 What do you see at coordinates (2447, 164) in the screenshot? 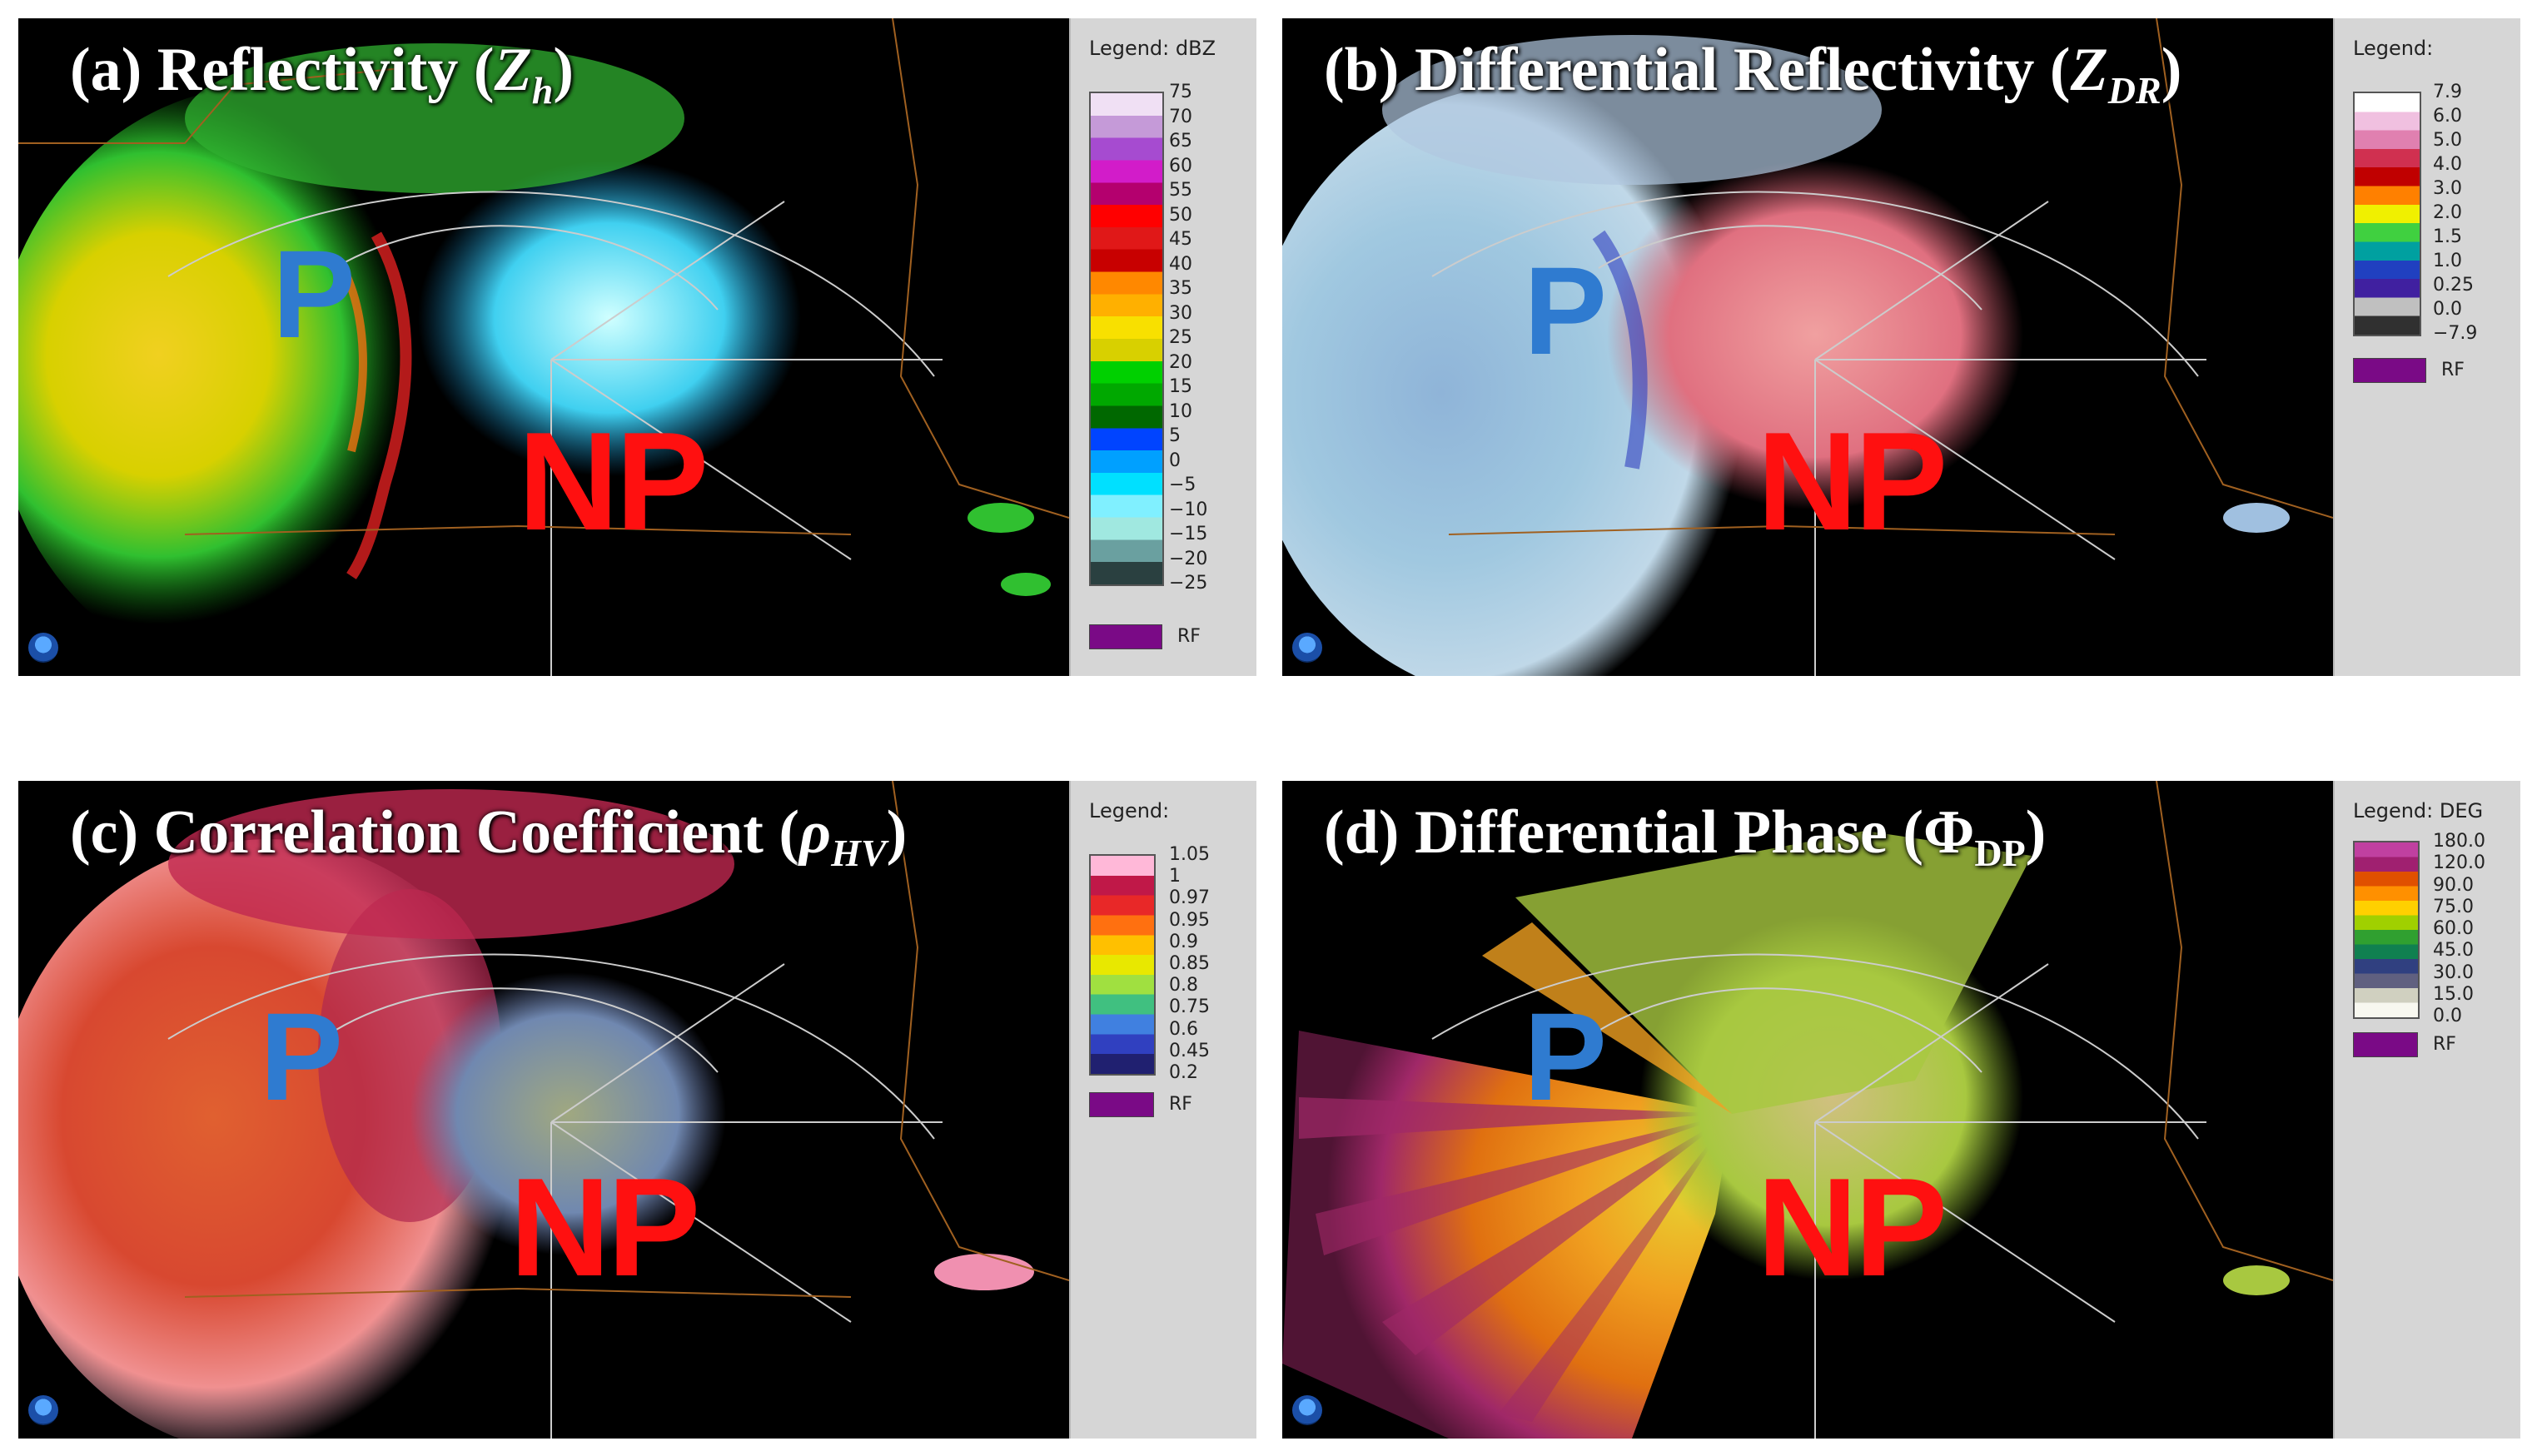
I see `legend-tick-label: 4.0` at bounding box center [2447, 164].